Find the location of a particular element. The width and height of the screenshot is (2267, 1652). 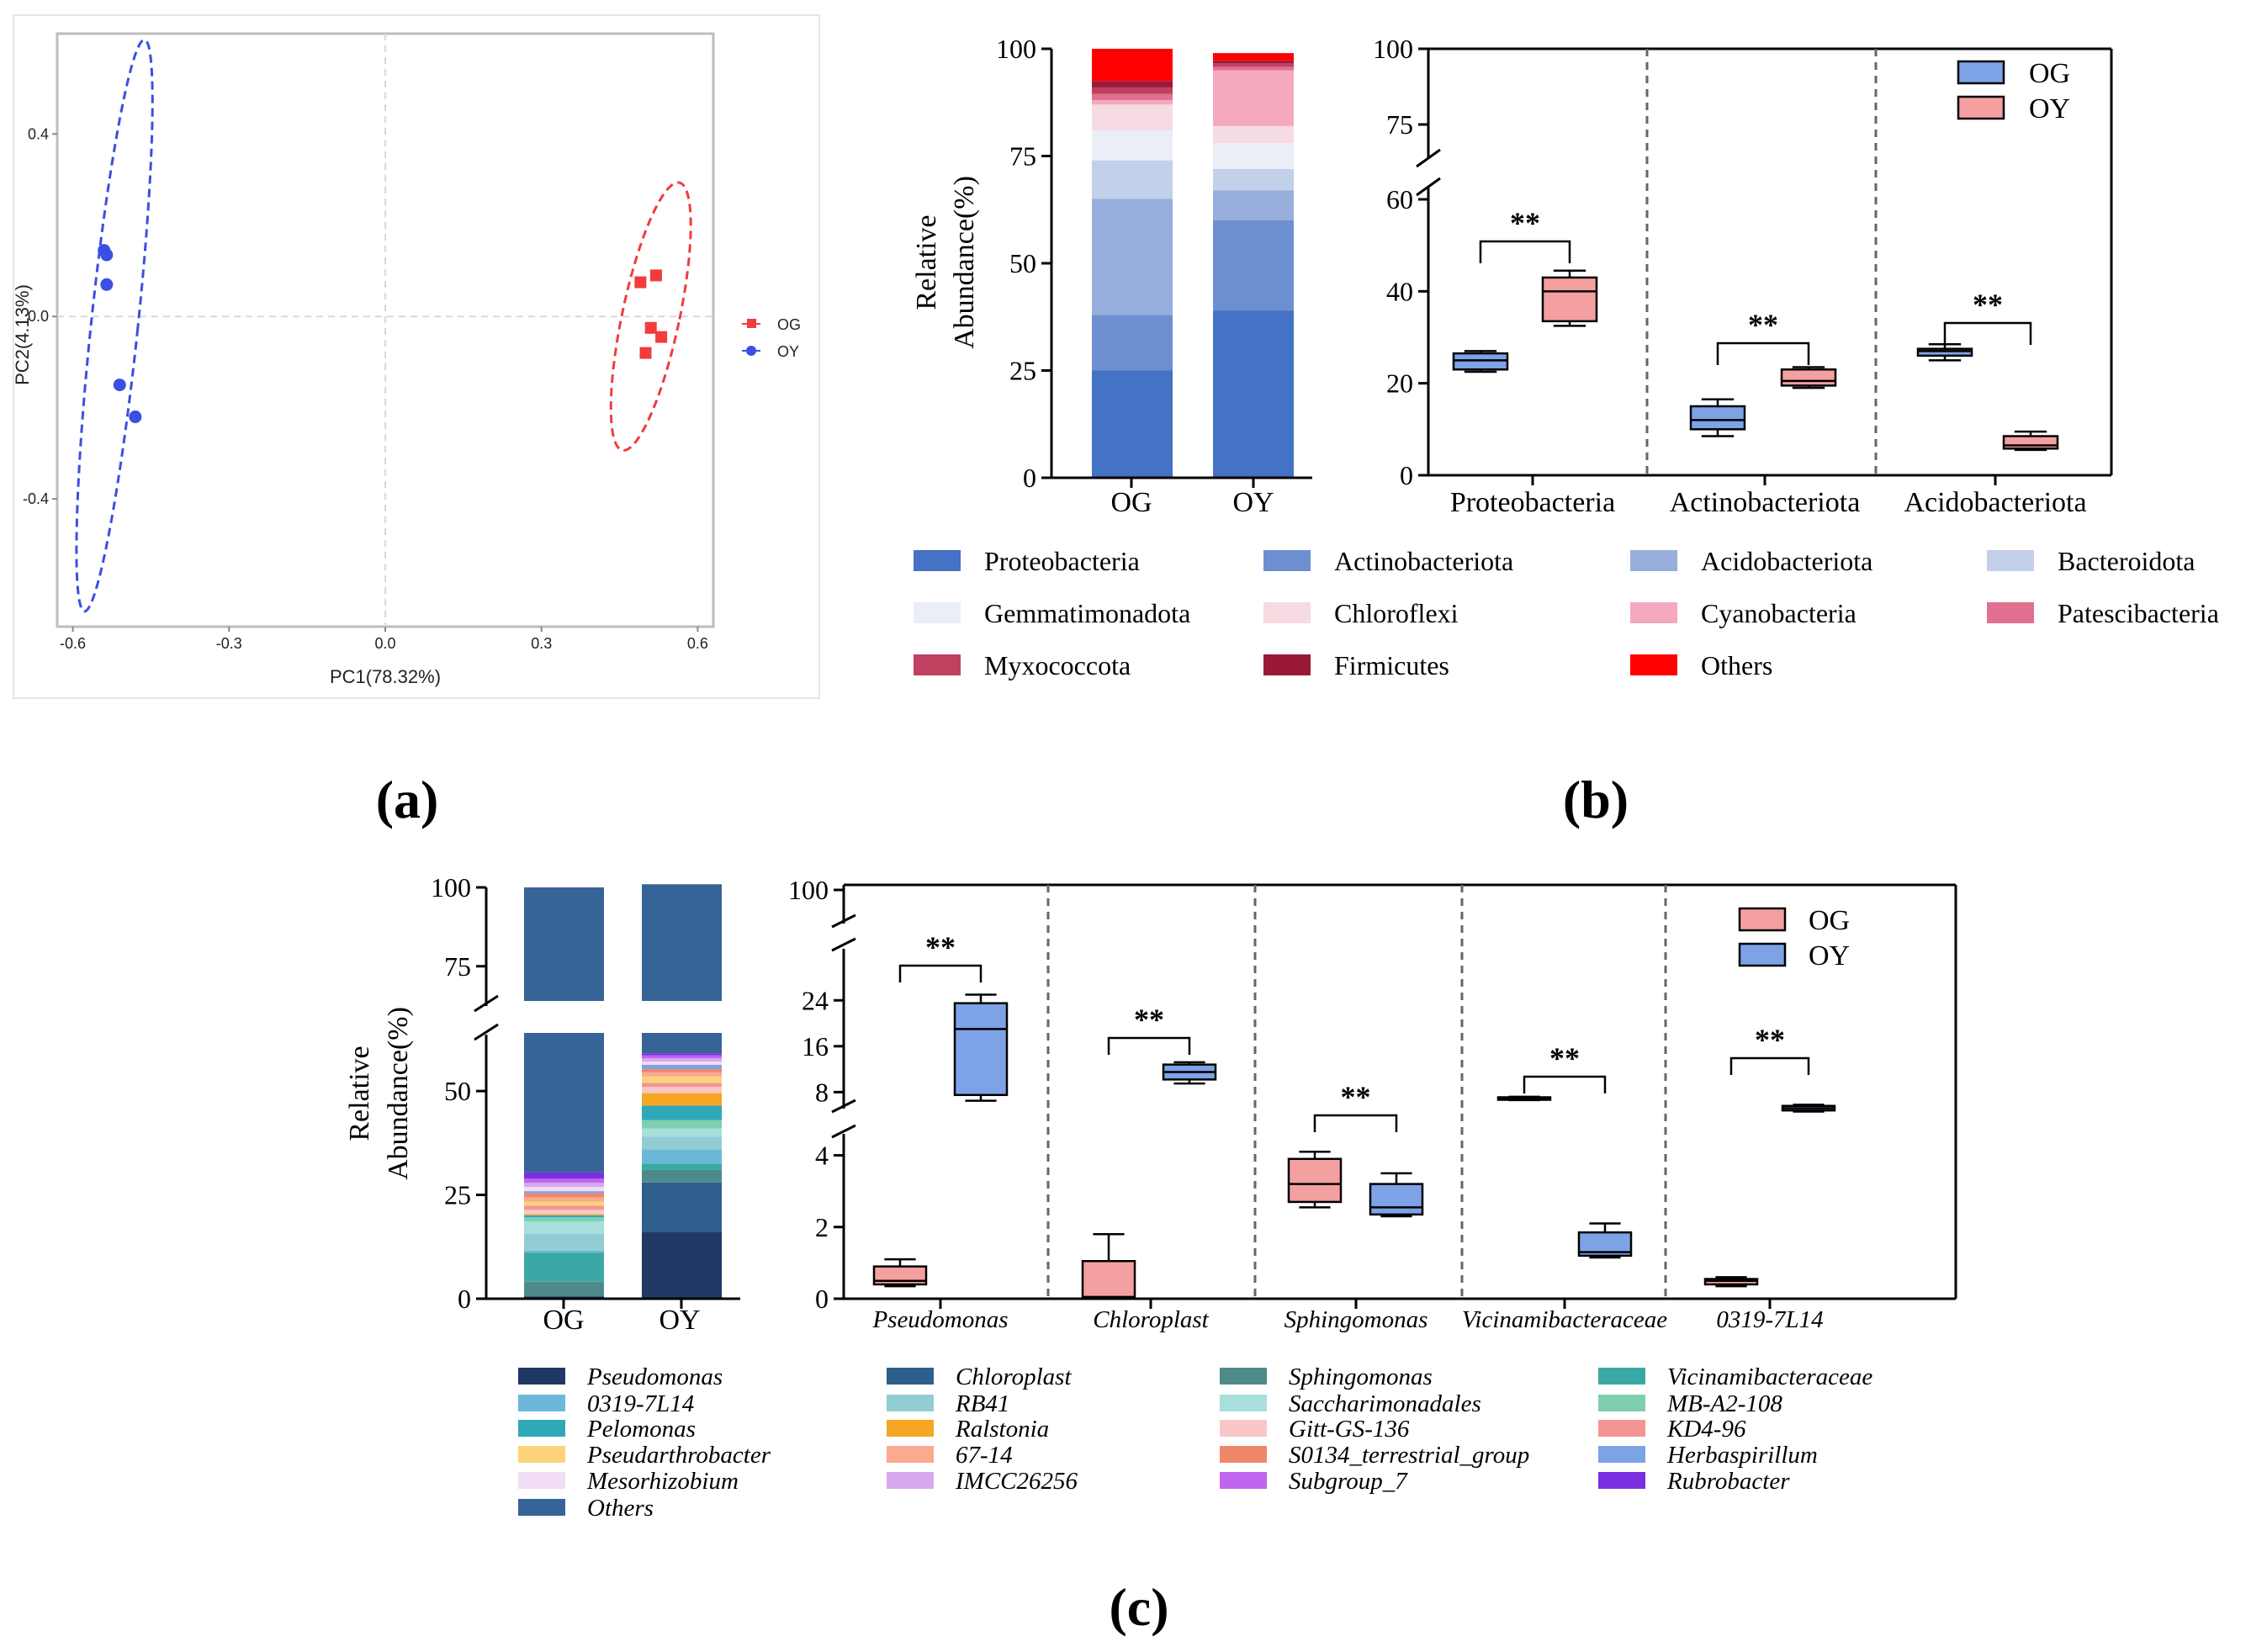

legend-label: RB41 is located at coordinates (982, 1403).